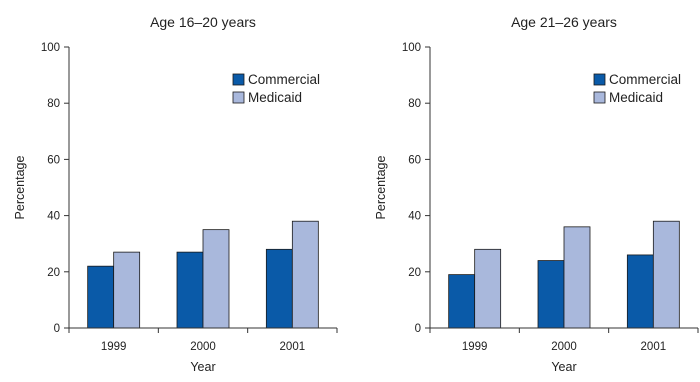 This screenshot has height=382, width=700. I want to click on chart-title: Age 16–20 years, so click(203, 22).